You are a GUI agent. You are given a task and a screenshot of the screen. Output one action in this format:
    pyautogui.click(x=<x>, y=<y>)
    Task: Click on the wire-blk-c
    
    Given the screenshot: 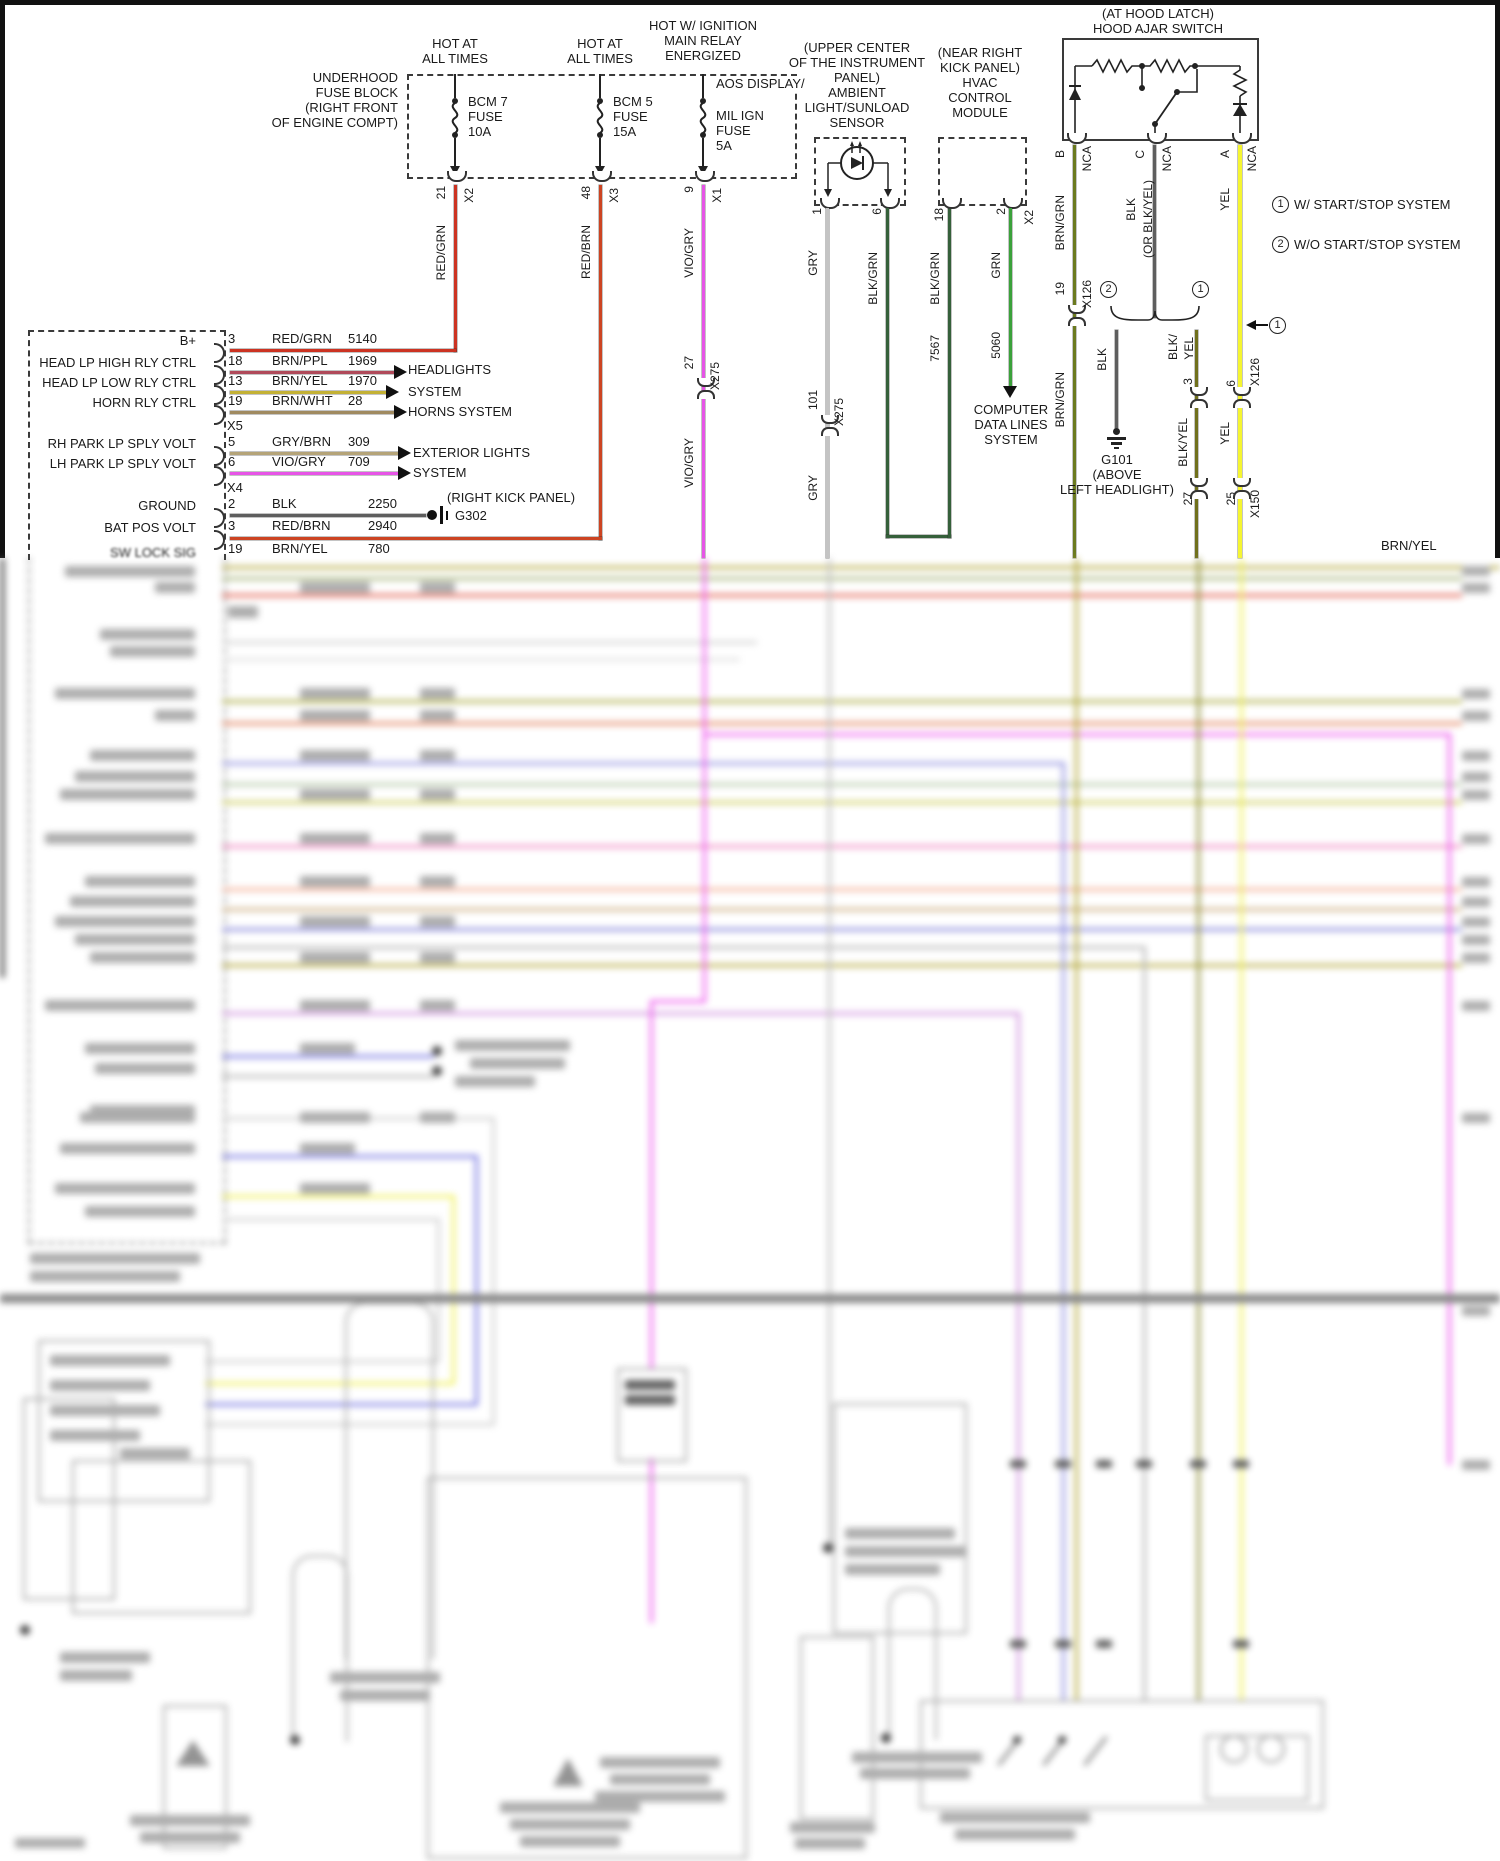 What is the action you would take?
    pyautogui.click(x=1154, y=231)
    